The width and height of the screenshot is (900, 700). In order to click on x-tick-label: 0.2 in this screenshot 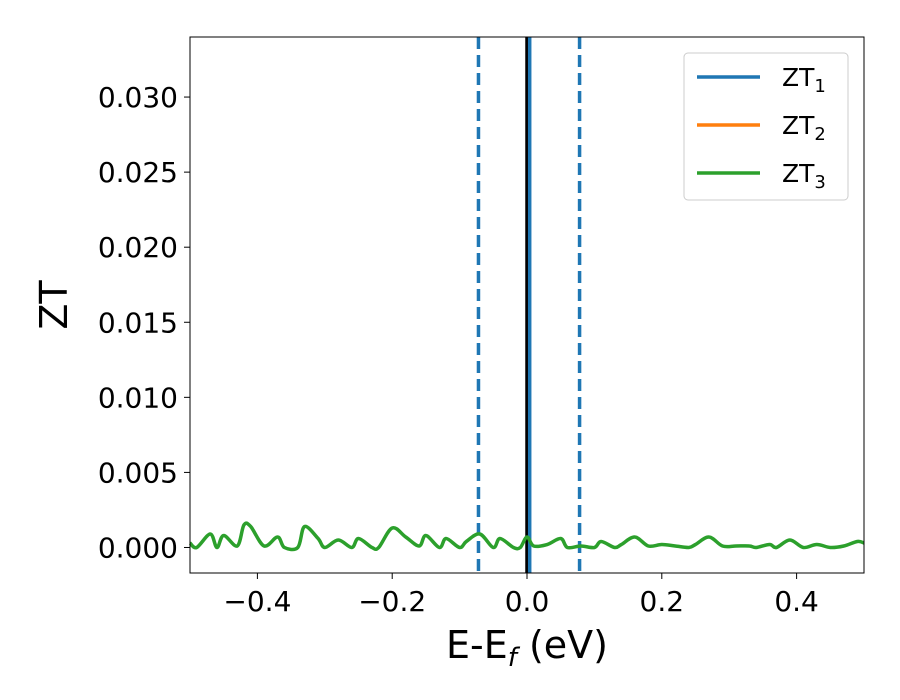, I will do `click(662, 601)`.